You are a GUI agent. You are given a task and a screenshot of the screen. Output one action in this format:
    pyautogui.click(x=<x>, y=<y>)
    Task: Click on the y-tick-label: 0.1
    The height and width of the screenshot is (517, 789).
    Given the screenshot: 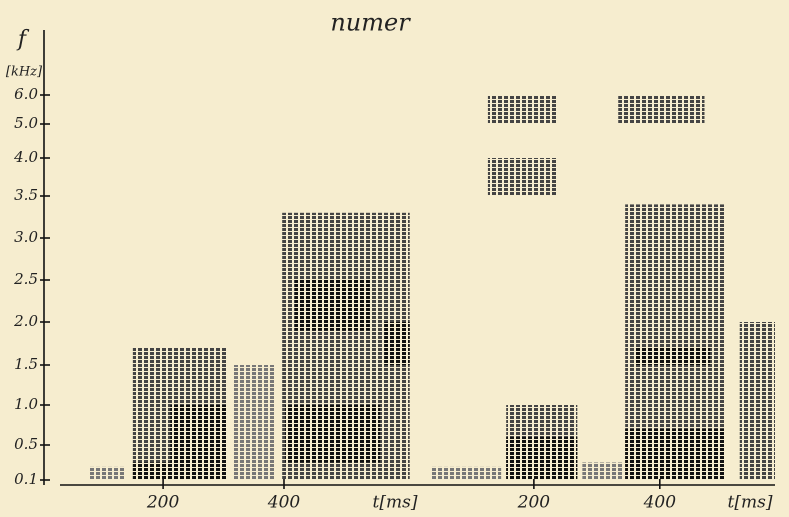 What is the action you would take?
    pyautogui.click(x=26, y=479)
    